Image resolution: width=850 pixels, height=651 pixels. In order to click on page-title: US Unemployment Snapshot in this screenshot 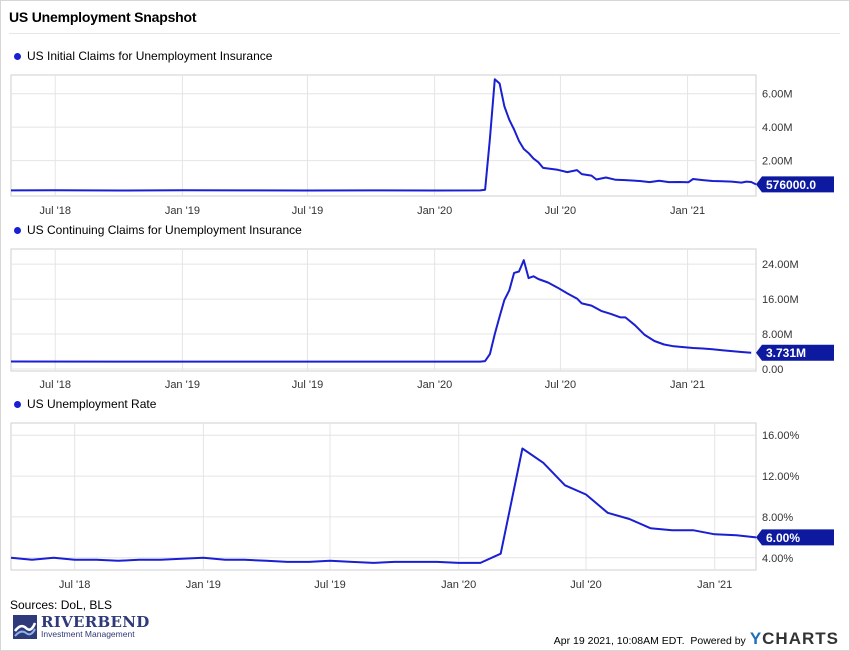, I will do `click(103, 17)`.